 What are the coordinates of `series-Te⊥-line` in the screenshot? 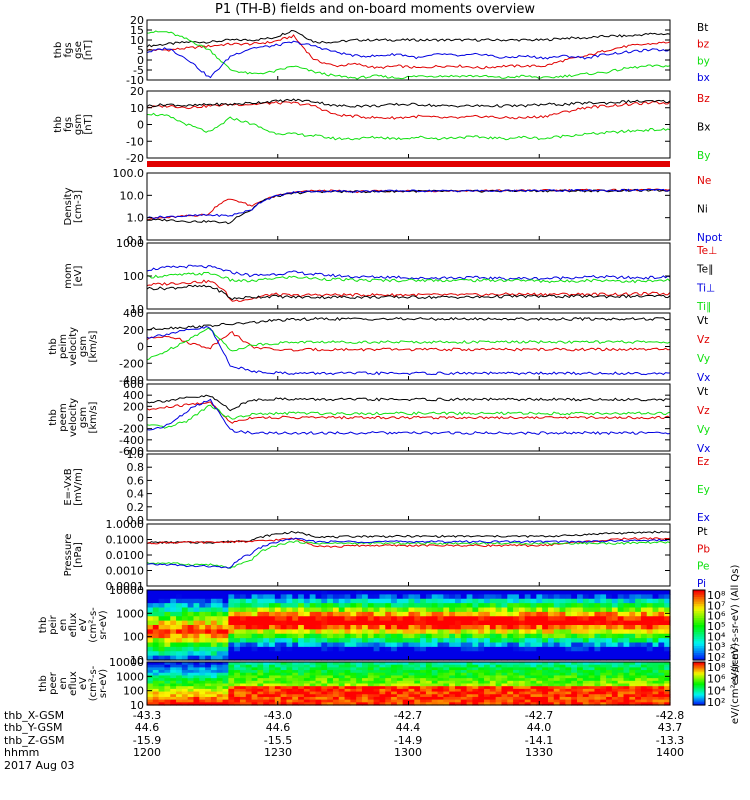 It's located at (408, 290).